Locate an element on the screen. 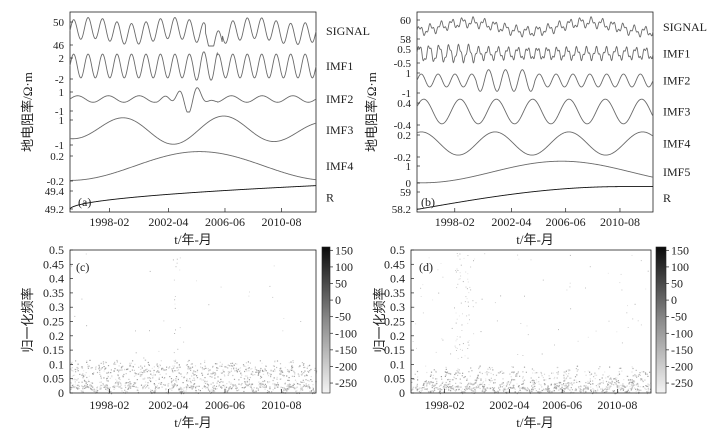 This screenshot has width=718, height=433. series-line-imf3 is located at coordinates (535, 111).